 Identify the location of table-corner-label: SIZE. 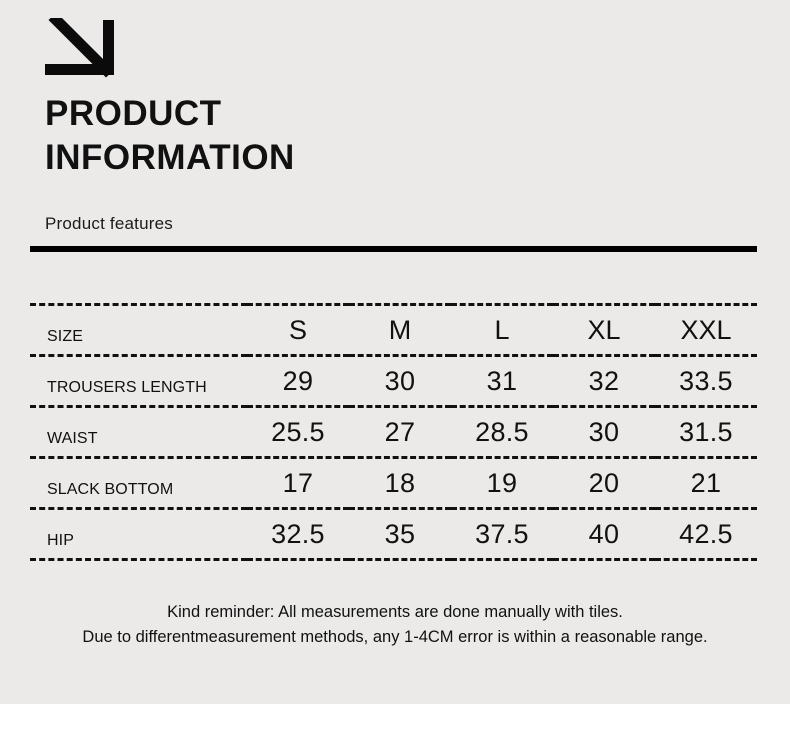
(65, 336).